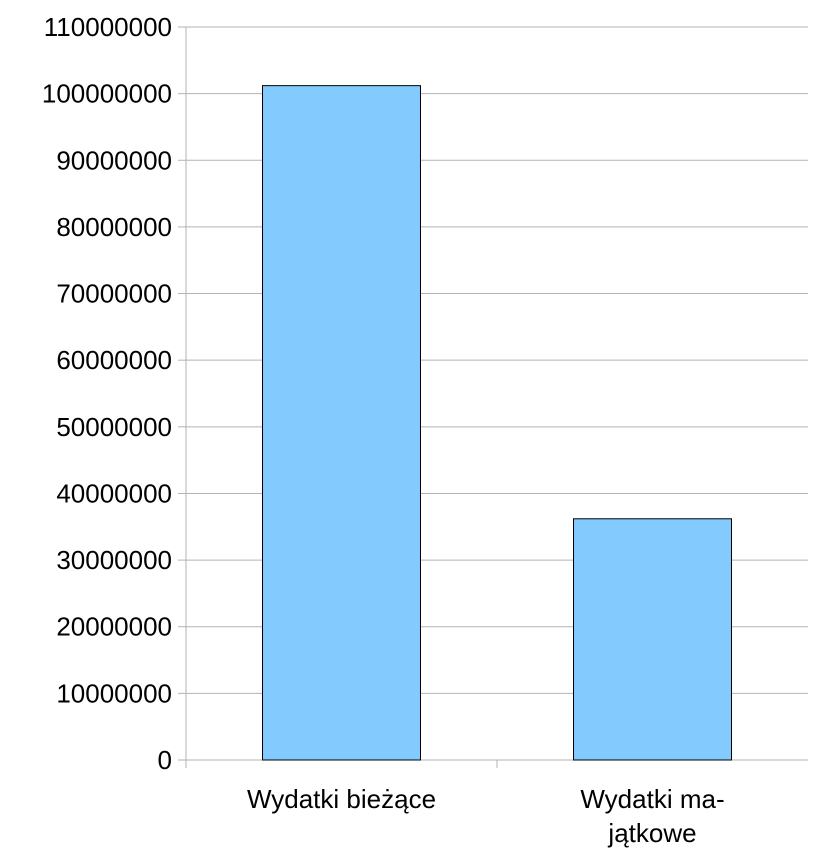 This screenshot has height=851, width=813. Describe the element at coordinates (652, 816) in the screenshot. I see `x-tick-label: Wydatki ma-jątkowe` at that location.